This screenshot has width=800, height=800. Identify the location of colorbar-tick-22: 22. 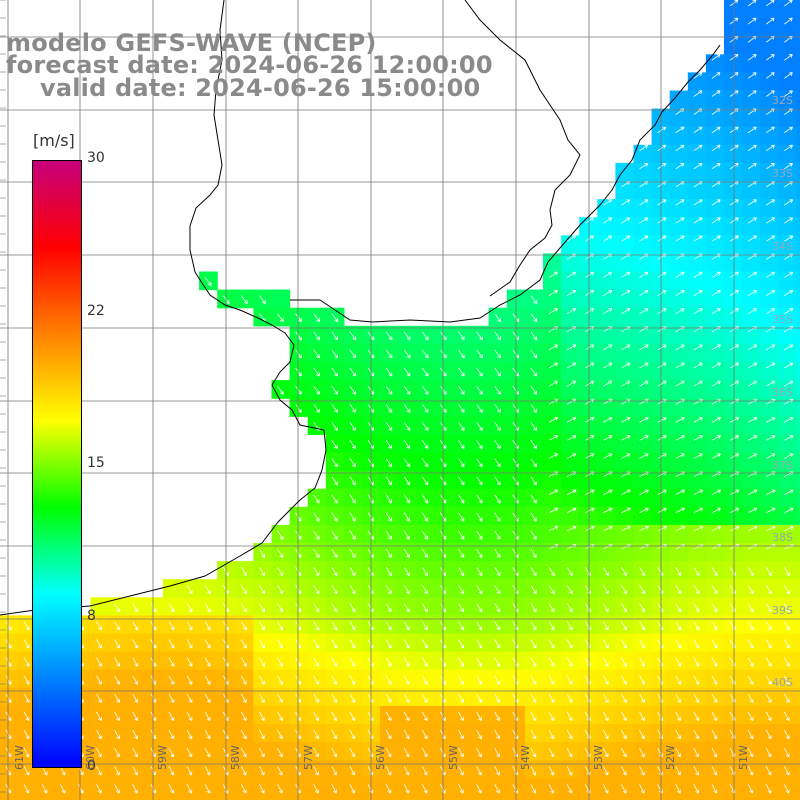
(96, 311).